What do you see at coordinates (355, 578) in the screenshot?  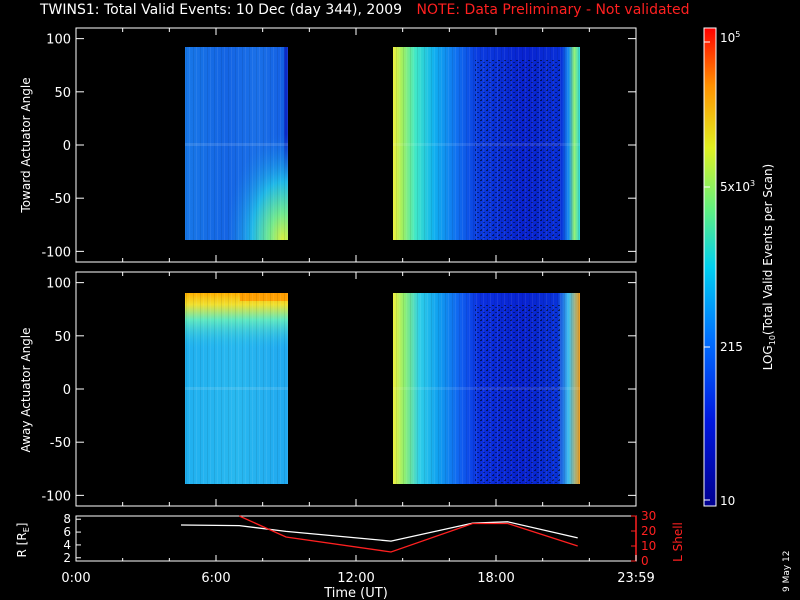 I see `xaxis-tick-label: 12:00` at bounding box center [355, 578].